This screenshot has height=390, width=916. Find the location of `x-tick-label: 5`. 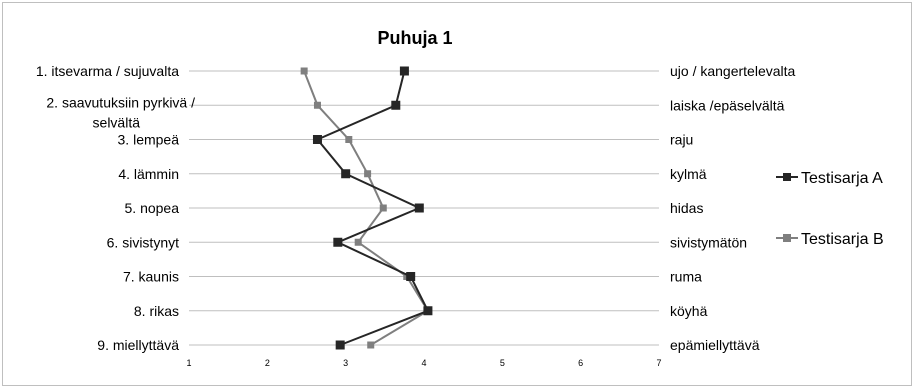

x-tick-label: 5 is located at coordinates (502, 363).